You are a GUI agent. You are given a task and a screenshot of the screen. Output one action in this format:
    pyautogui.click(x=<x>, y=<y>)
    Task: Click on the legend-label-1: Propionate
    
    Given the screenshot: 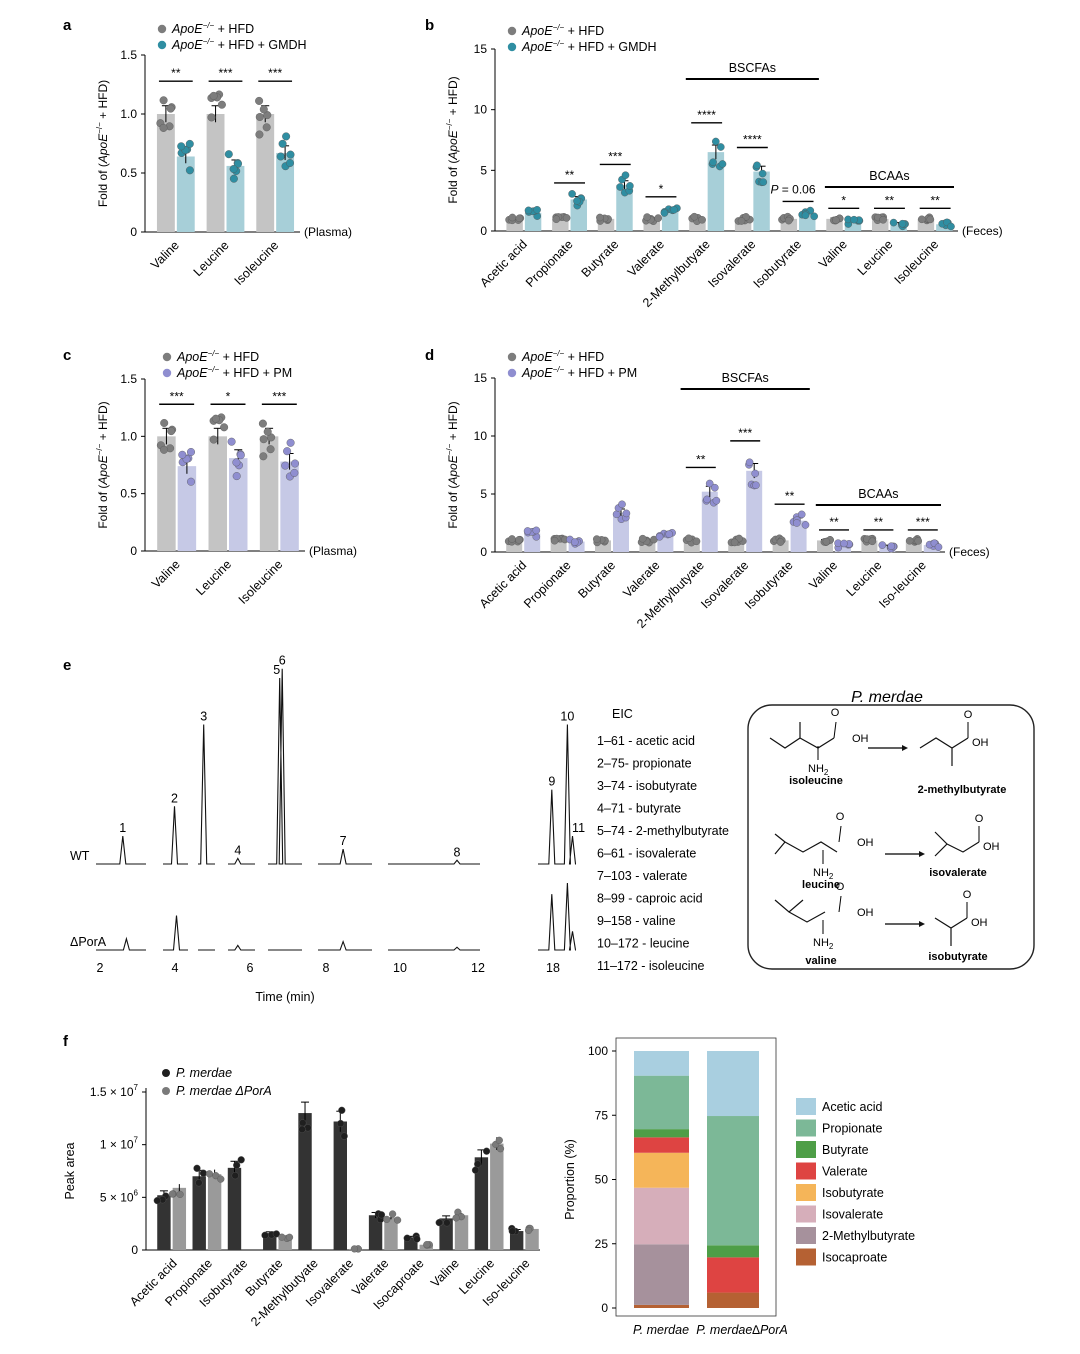 What is the action you would take?
    pyautogui.click(x=852, y=1129)
    